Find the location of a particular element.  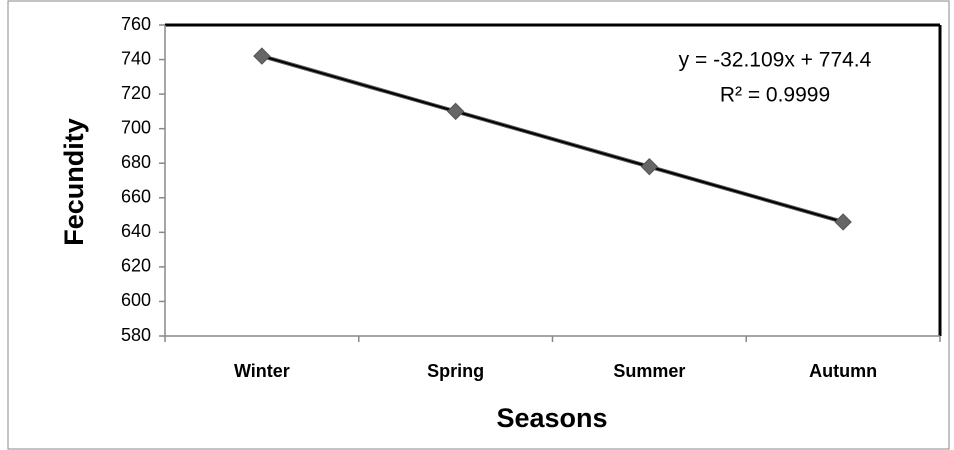

x-tick-label: Summer is located at coordinates (649, 371).